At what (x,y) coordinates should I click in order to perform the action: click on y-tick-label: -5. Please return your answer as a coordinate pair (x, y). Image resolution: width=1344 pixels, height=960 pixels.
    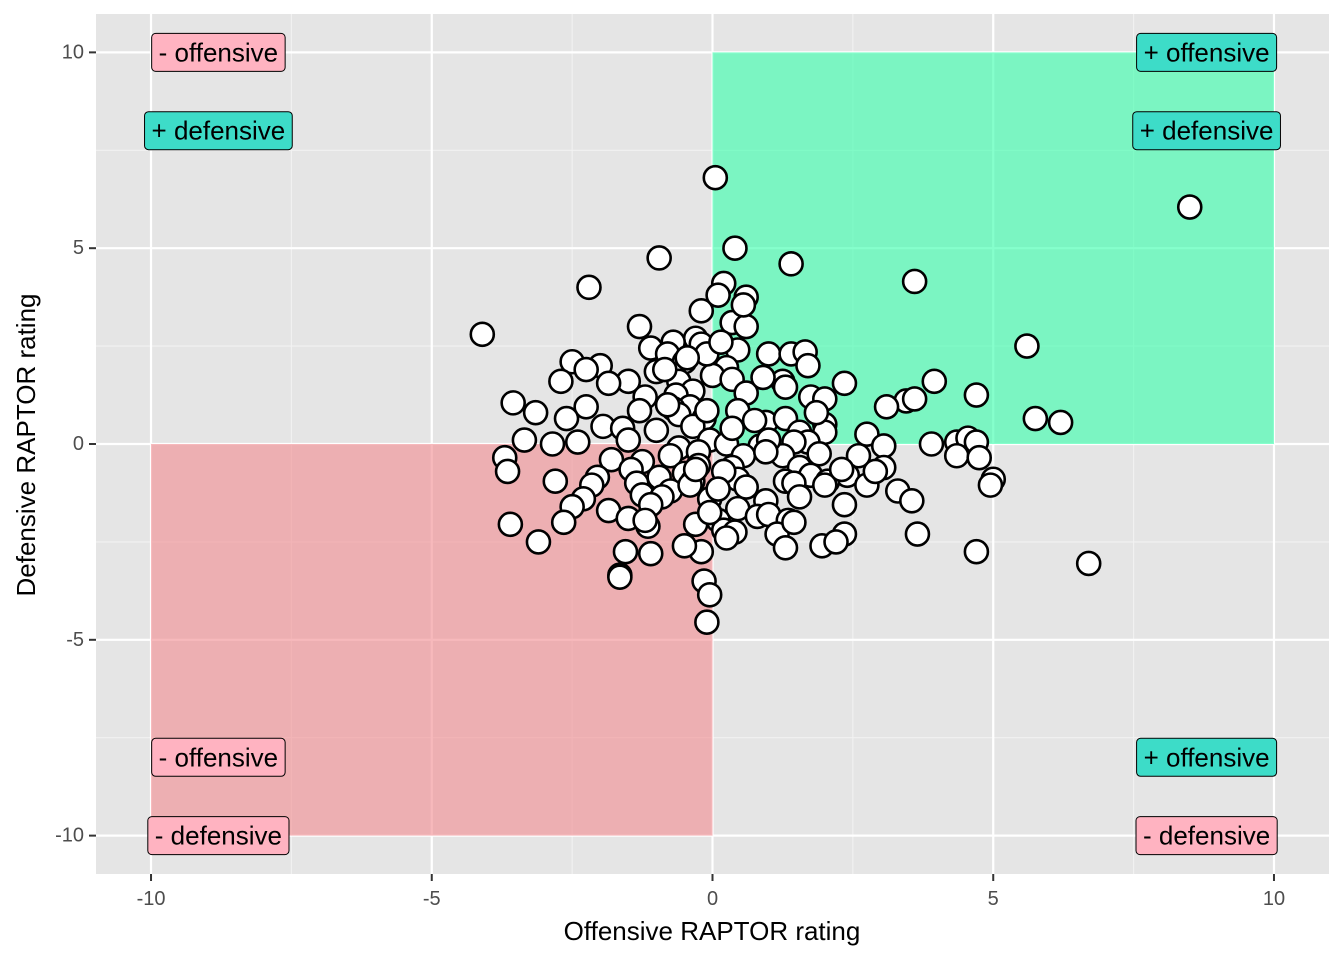
    Looking at the image, I should click on (75, 640).